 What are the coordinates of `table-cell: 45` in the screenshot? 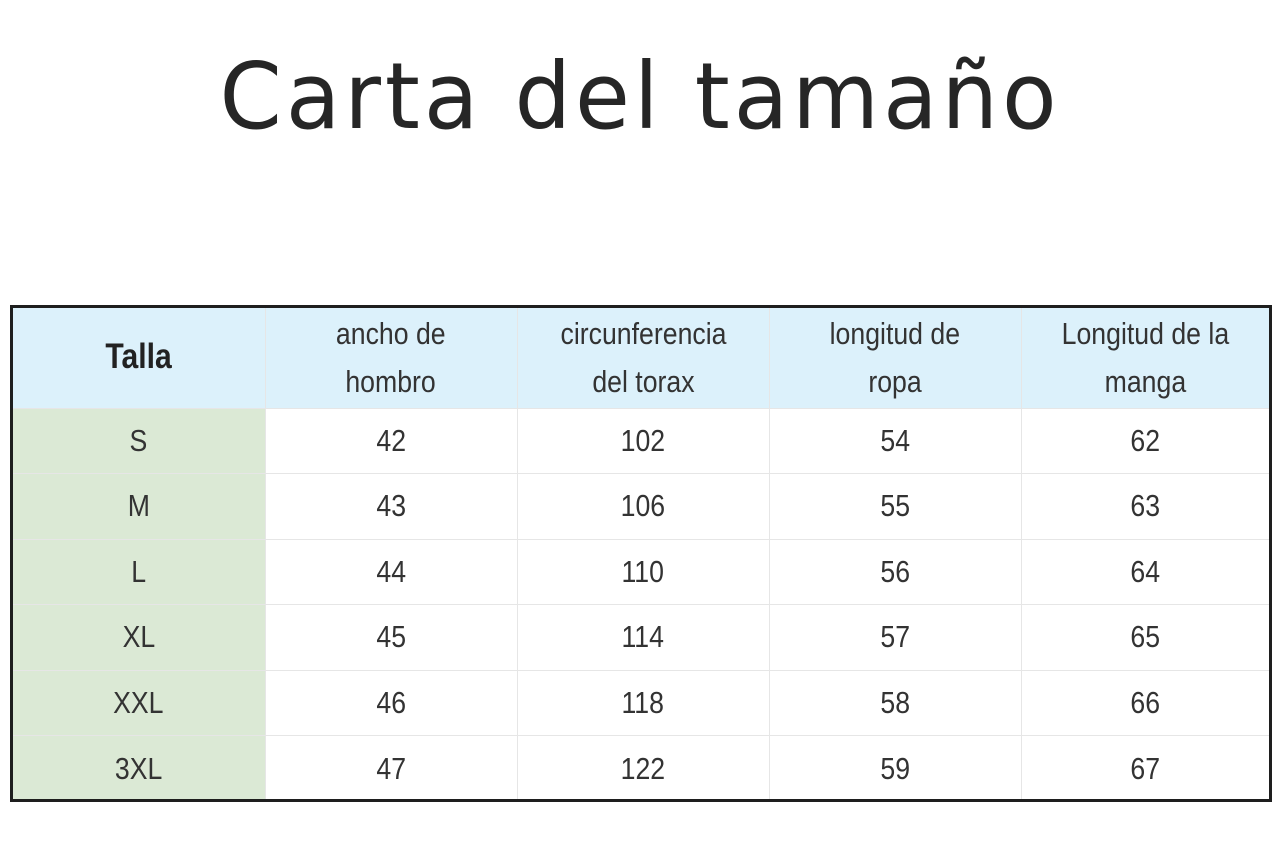 It's located at (391, 637).